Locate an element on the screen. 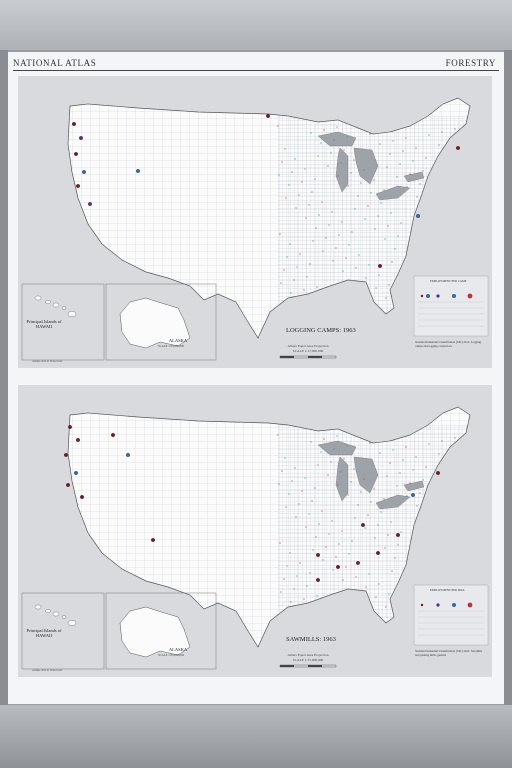 This screenshot has height=768, width=512. scale-label: SCALE 1:17,000,000 is located at coordinates (308, 660).